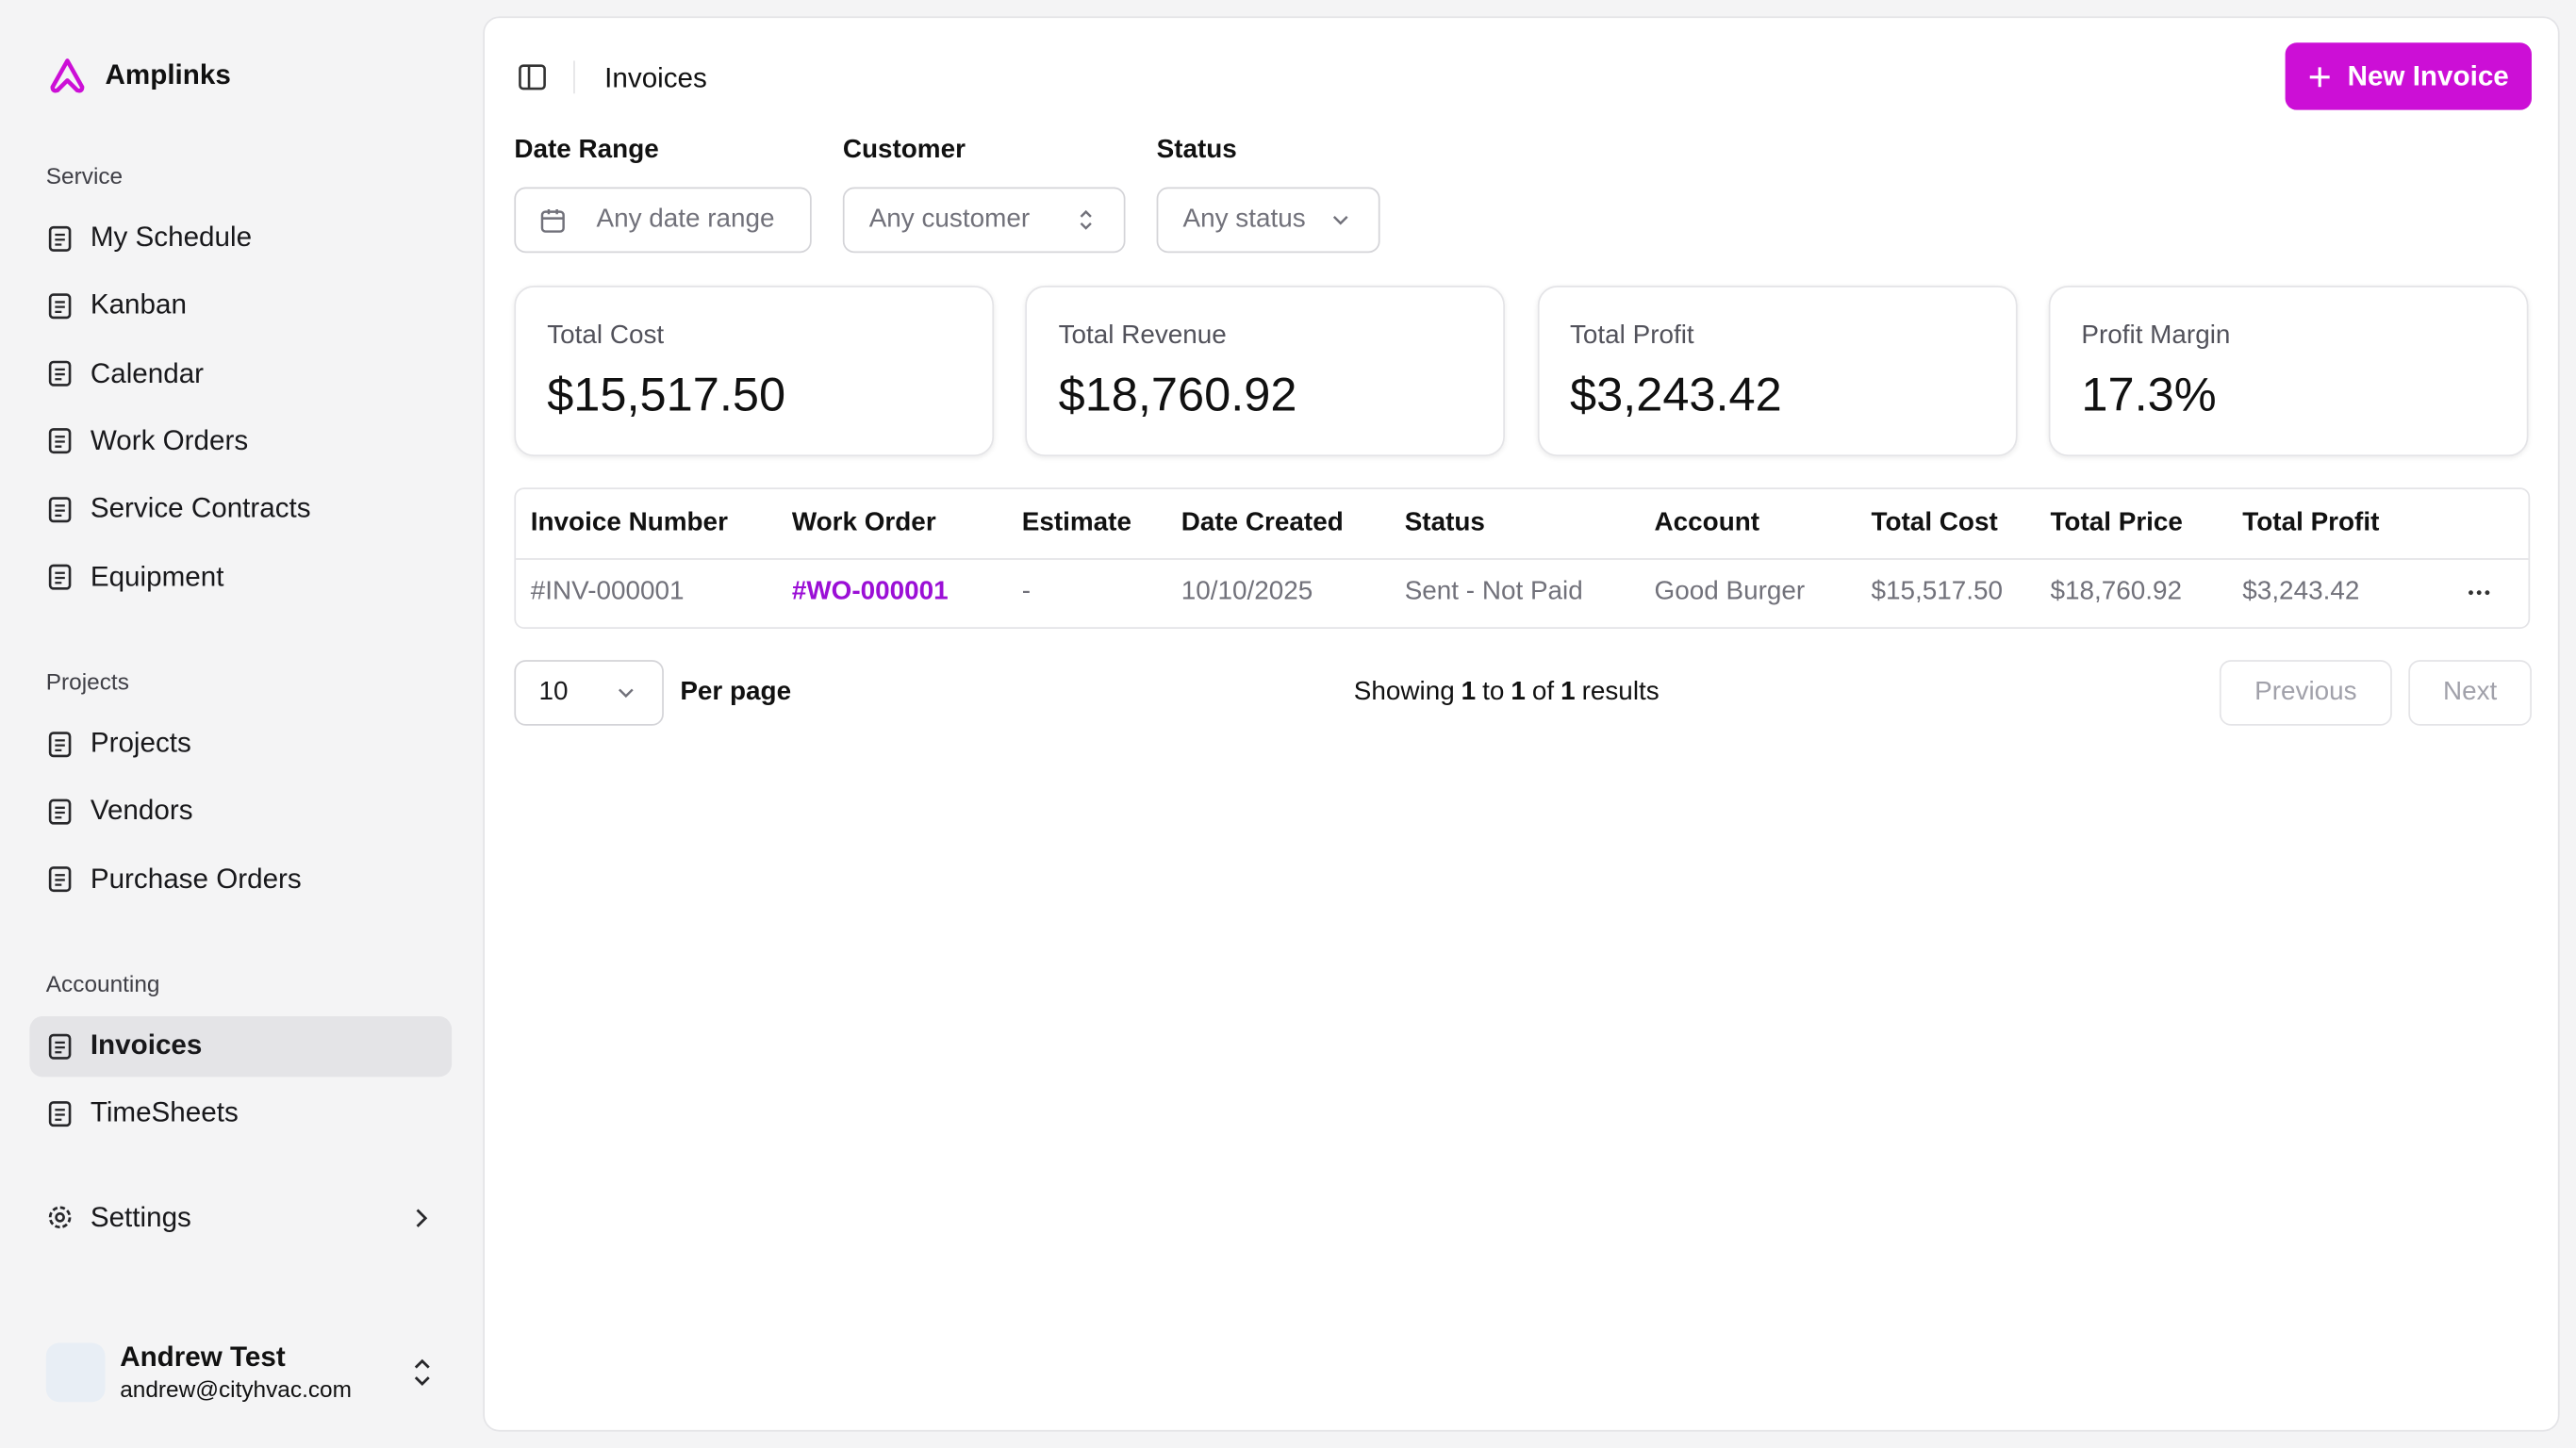 This screenshot has width=2576, height=1448. What do you see at coordinates (1675, 395) in the screenshot?
I see `stat-value: $3,243.42` at bounding box center [1675, 395].